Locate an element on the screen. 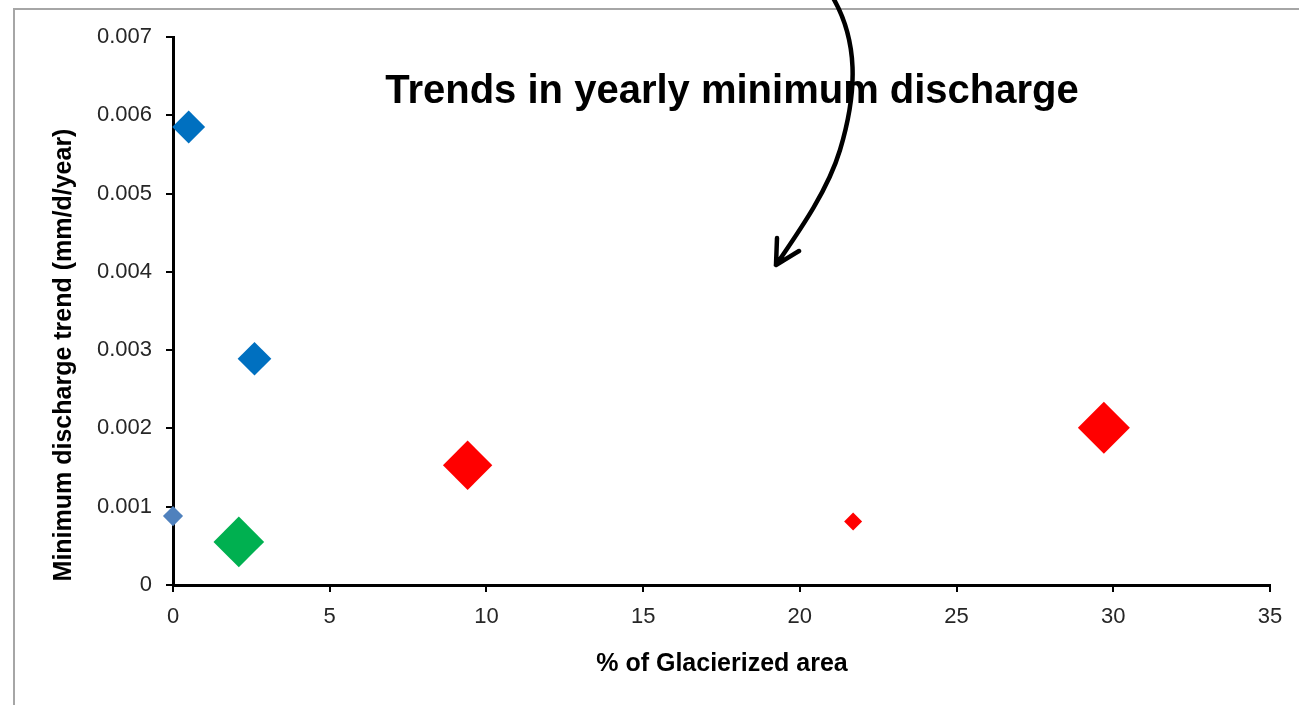  x-axis-title: % of Glacierized area is located at coordinates (722, 662).